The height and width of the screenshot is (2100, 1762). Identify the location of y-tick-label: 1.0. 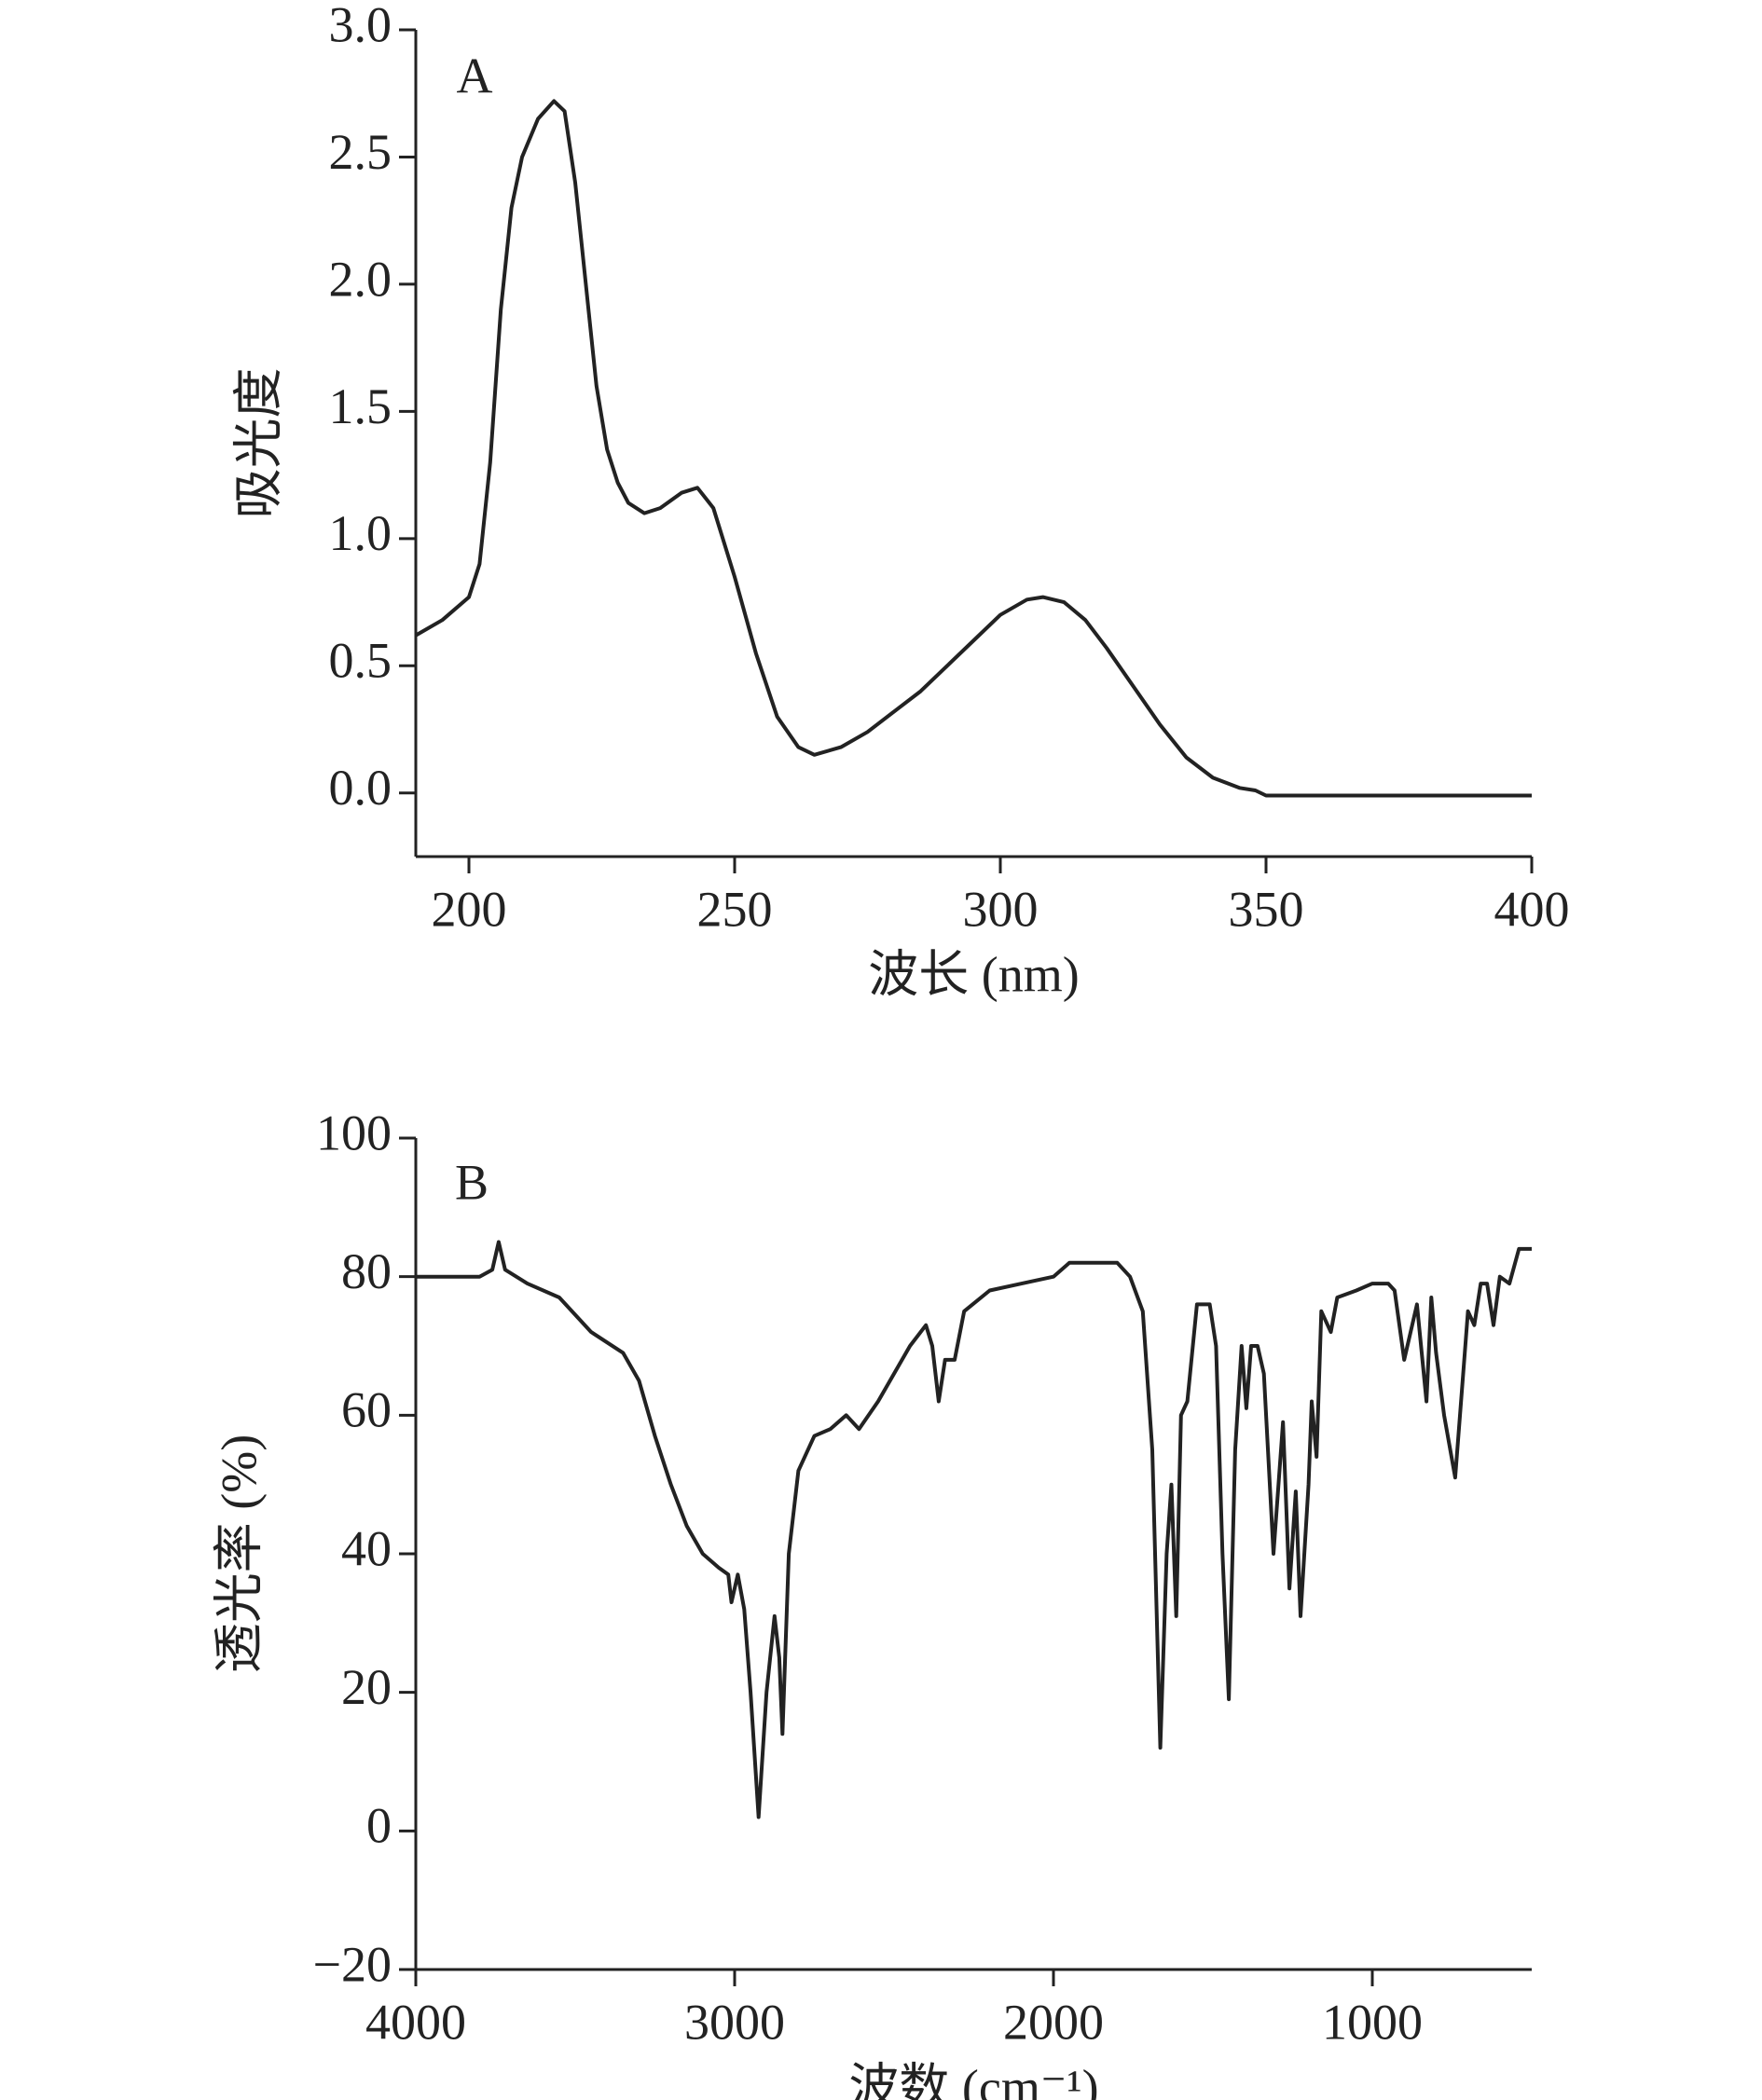
(360, 533).